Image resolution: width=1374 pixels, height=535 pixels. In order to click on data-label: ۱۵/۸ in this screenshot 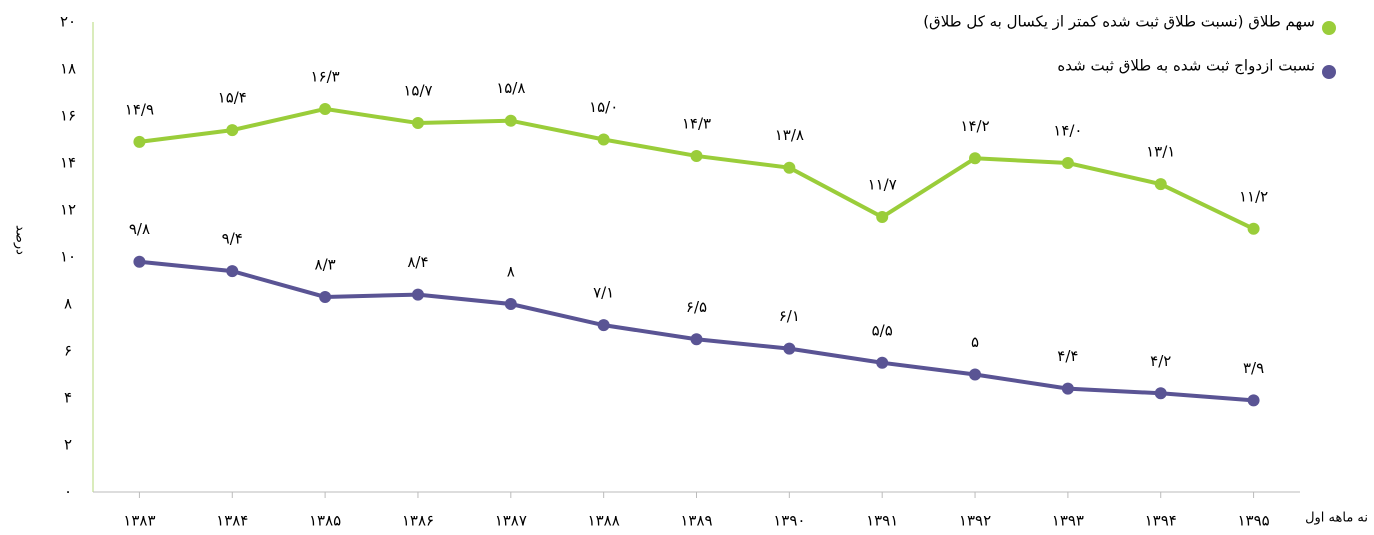, I will do `click(510, 88)`.